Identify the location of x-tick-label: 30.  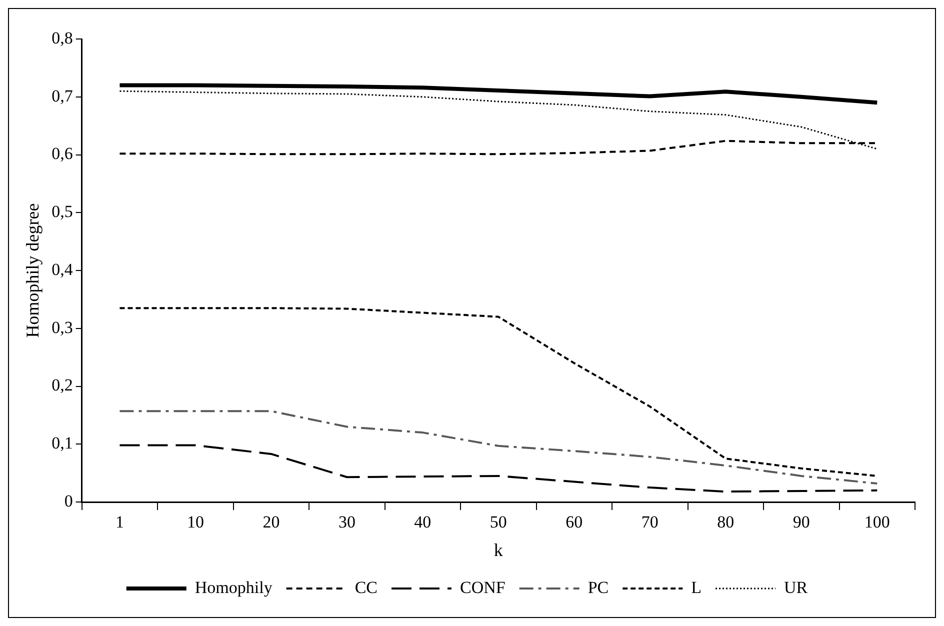
(347, 522).